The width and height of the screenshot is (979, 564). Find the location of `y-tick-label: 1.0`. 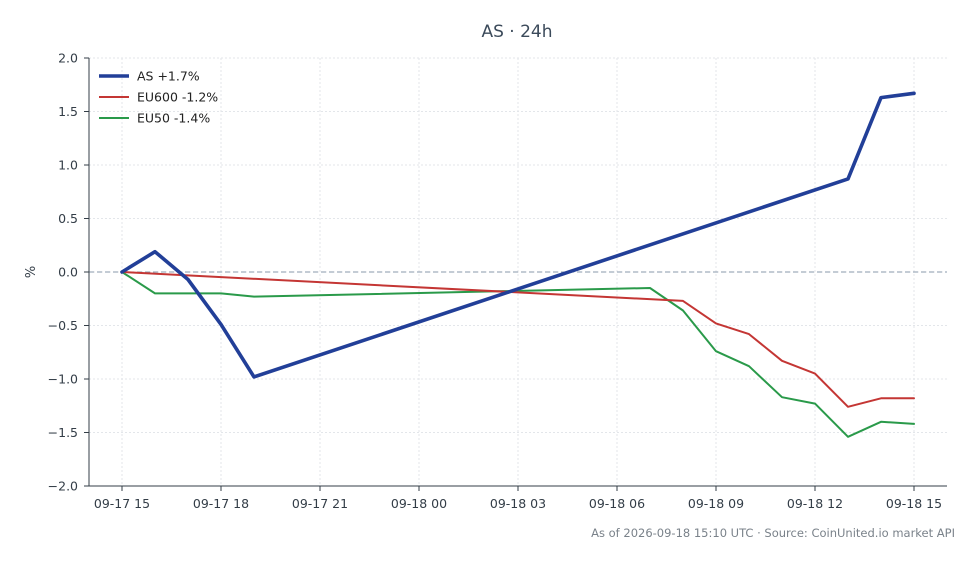

y-tick-label: 1.0 is located at coordinates (68, 165).